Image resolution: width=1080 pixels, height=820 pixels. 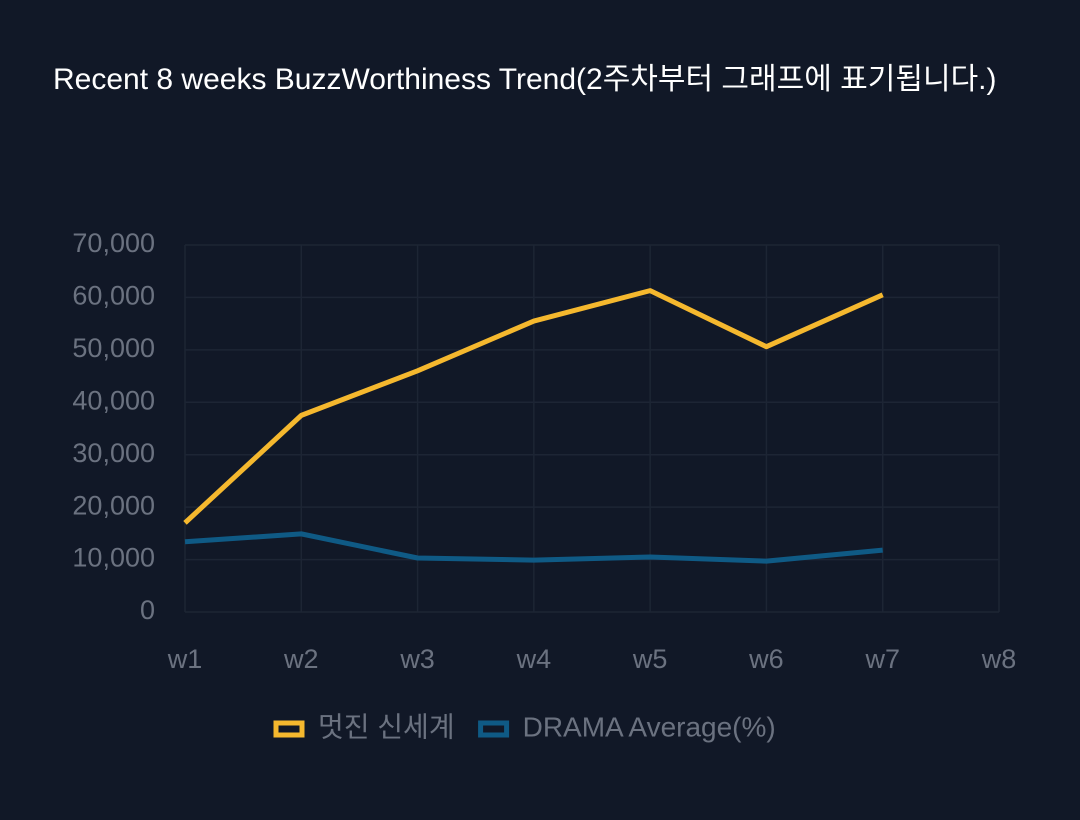 What do you see at coordinates (113, 348) in the screenshot?
I see `y-tick-label: 50,000` at bounding box center [113, 348].